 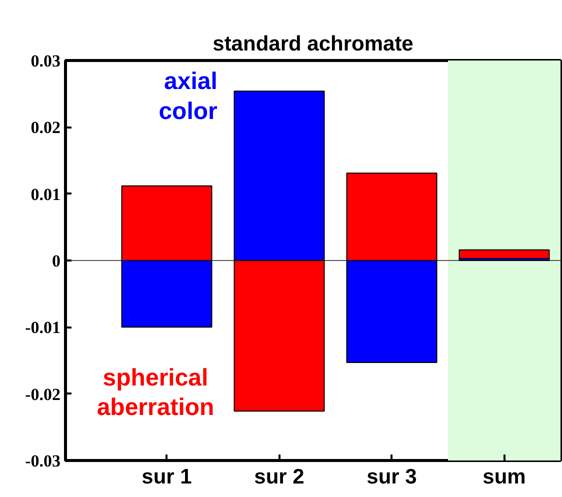 I want to click on x-tick-label: sur 2, so click(x=279, y=477).